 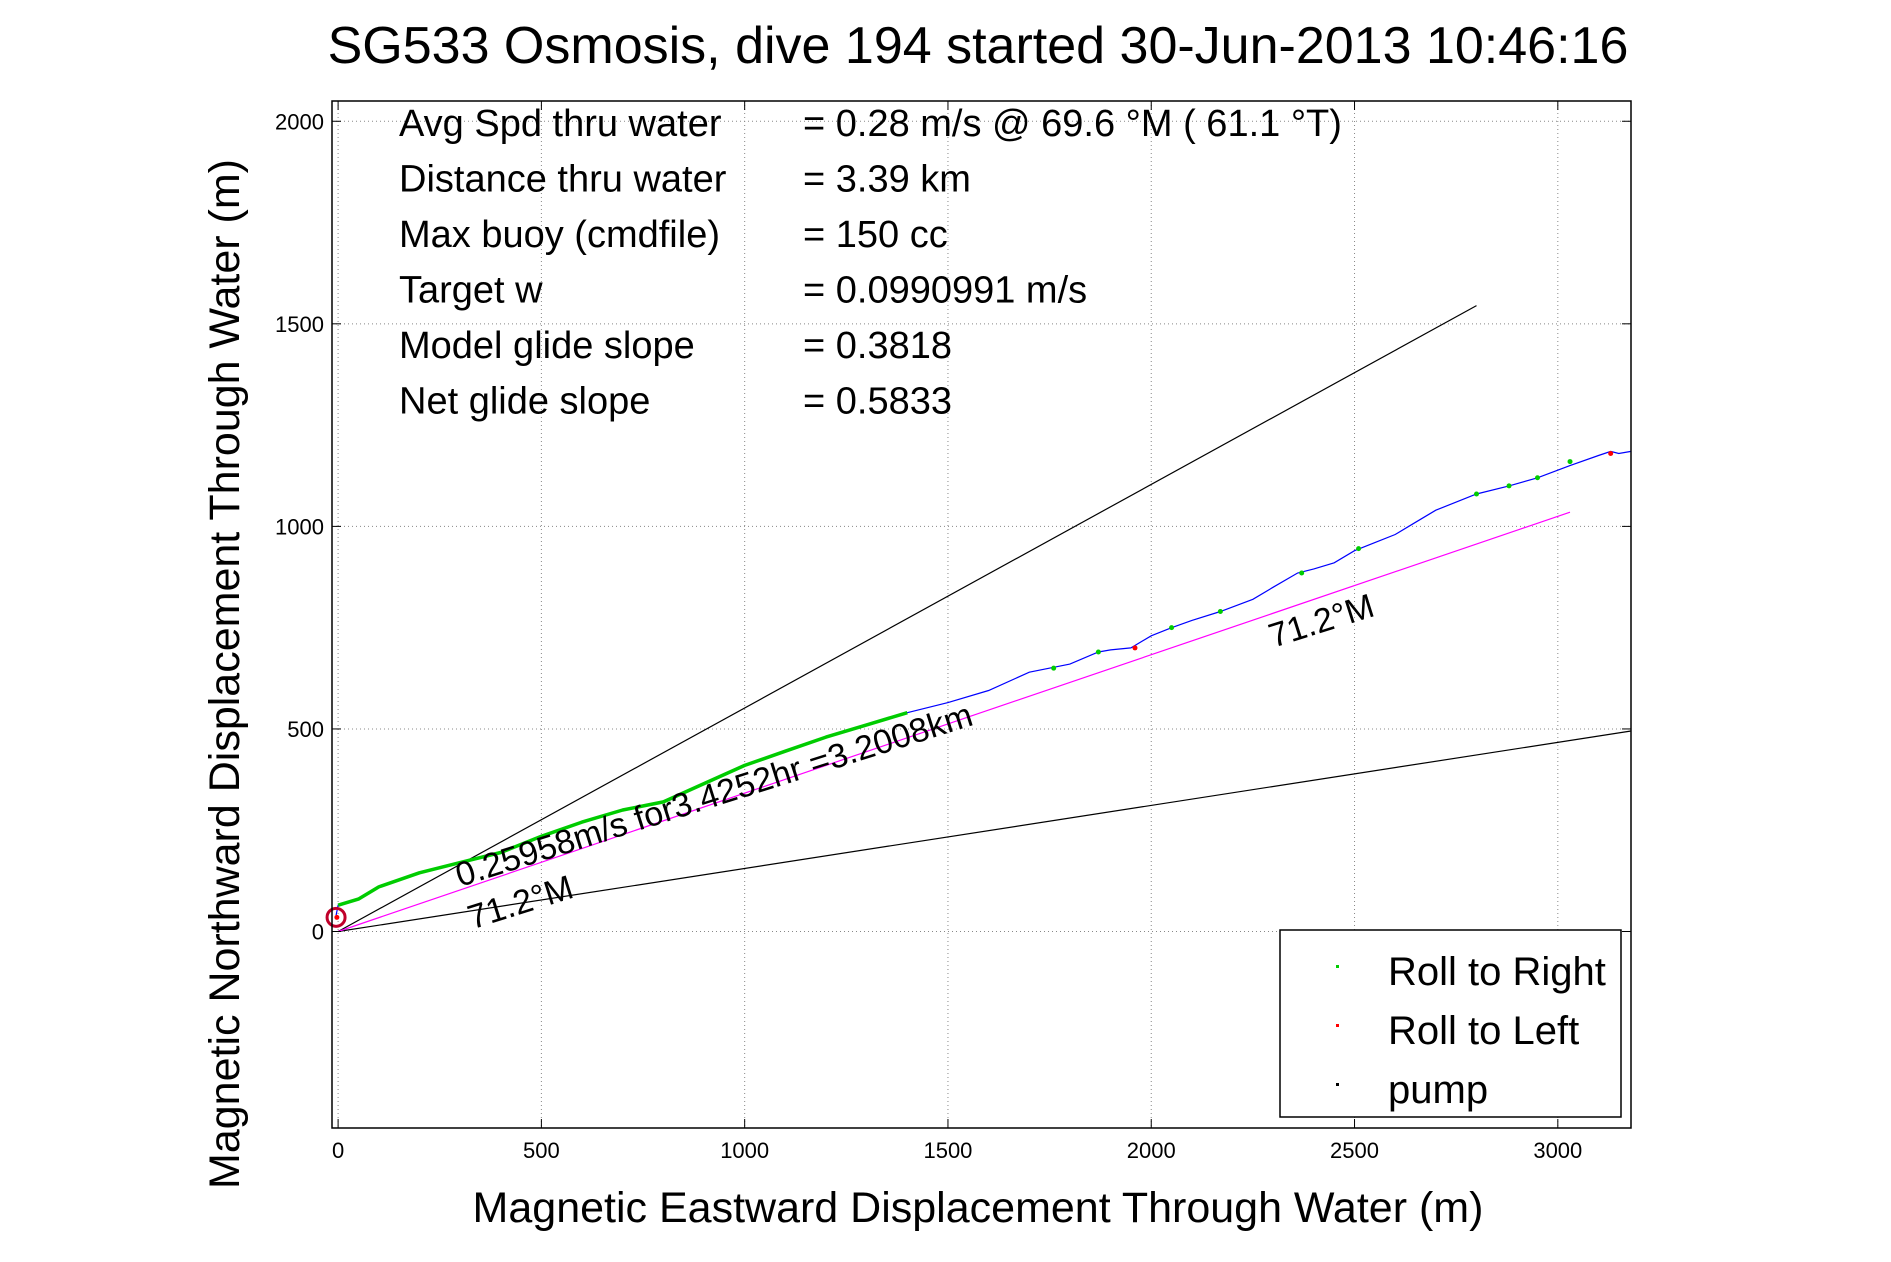 What do you see at coordinates (318, 932) in the screenshot?
I see `y-tick-label: 0` at bounding box center [318, 932].